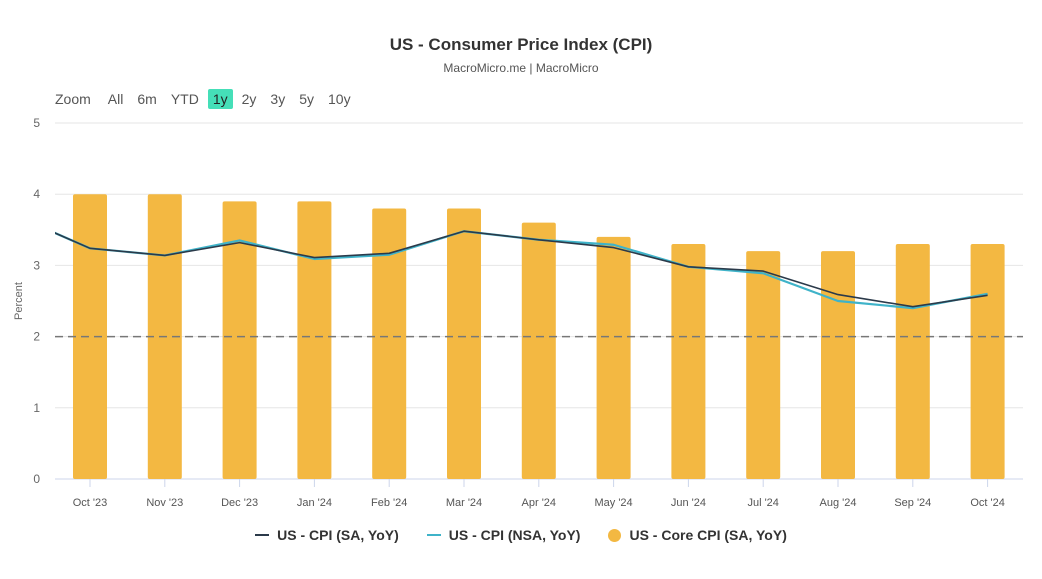 The image size is (1042, 579). I want to click on y-tick-label: 0, so click(36, 479).